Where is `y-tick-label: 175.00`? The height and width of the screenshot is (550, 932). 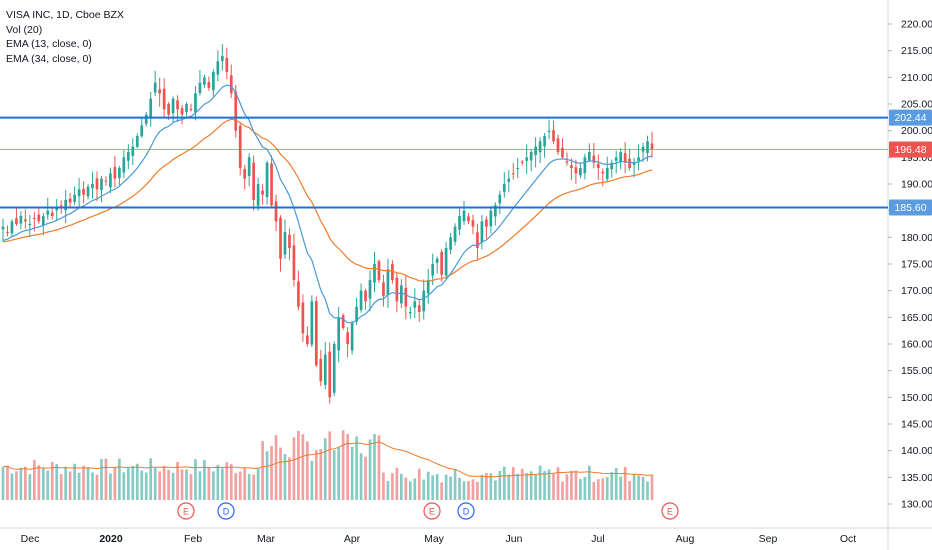
y-tick-label: 175.00 is located at coordinates (916, 265).